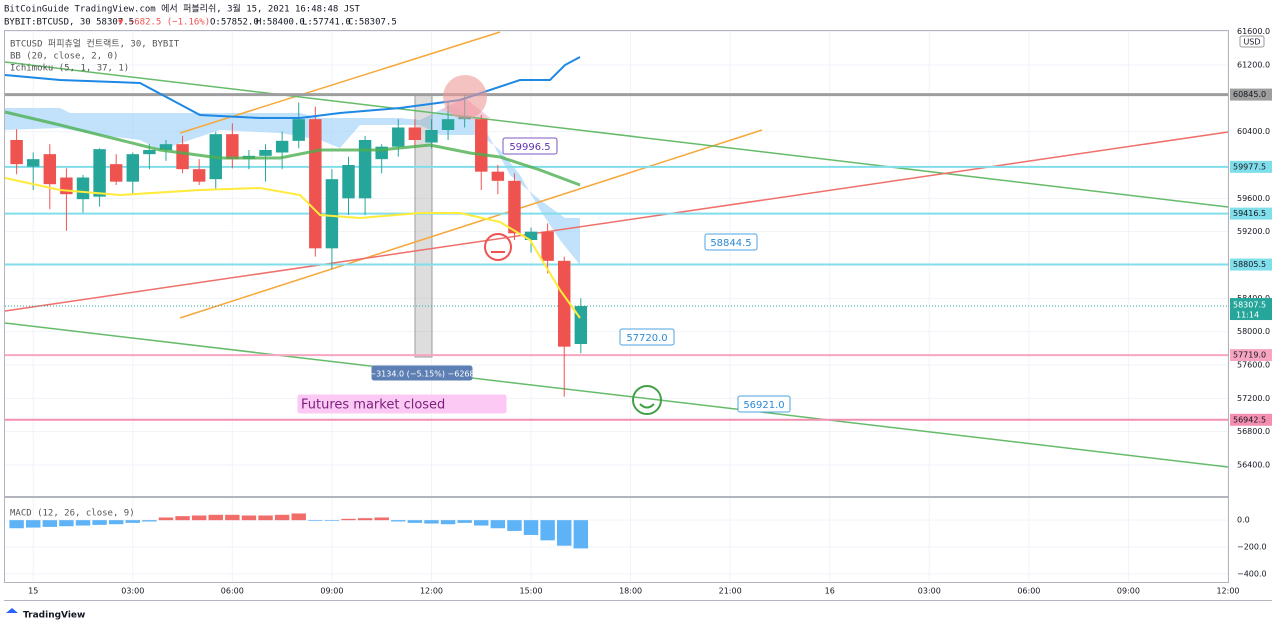  Describe the element at coordinates (1253, 31) in the screenshot. I see `y-tick-label: 61600.0` at that location.